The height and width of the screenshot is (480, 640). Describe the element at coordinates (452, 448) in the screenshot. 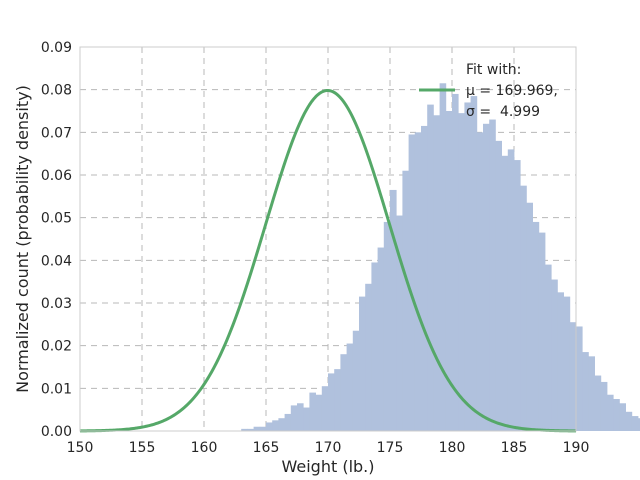

I see `x-tick-label: 180` at that location.